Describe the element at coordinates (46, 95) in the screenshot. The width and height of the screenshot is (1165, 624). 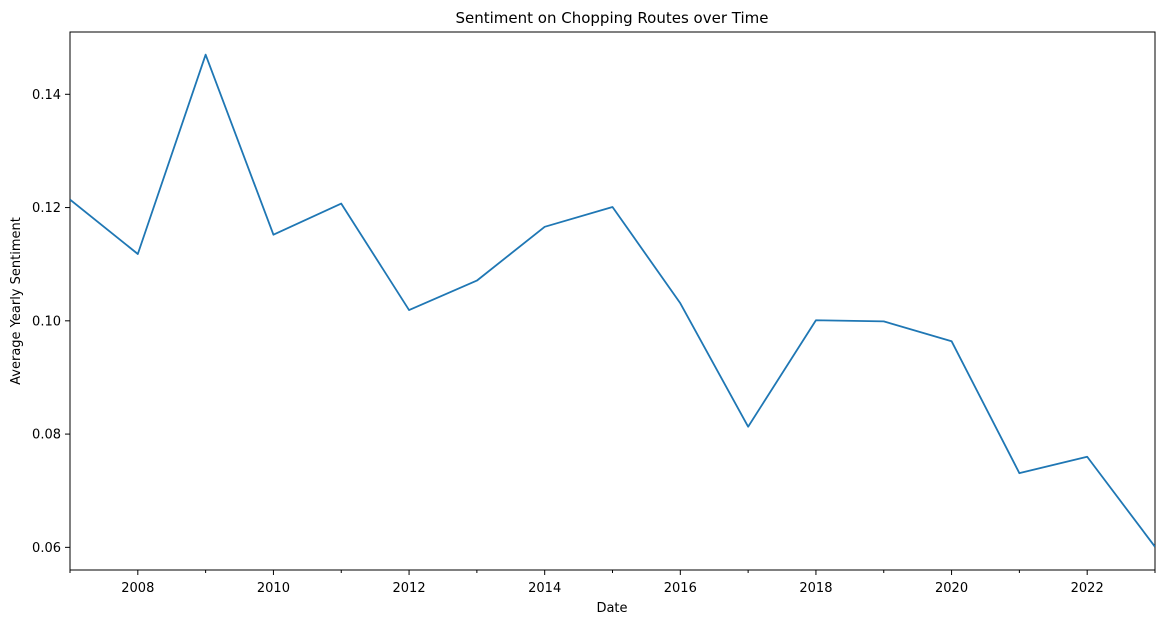
I see `y-tick-label: 0.14` at that location.